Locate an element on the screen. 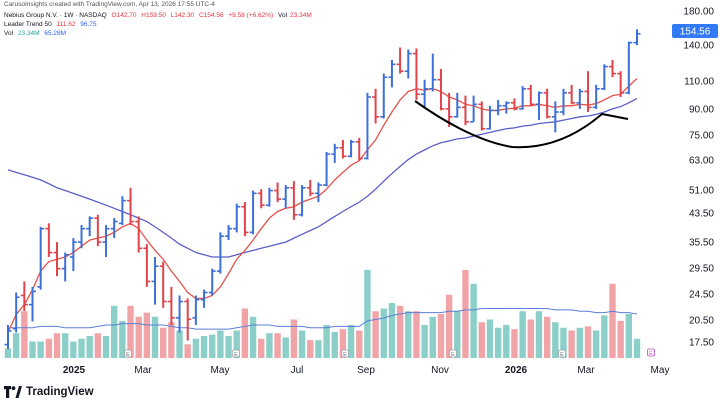  price-tick-label: 90.00 is located at coordinates (701, 110).